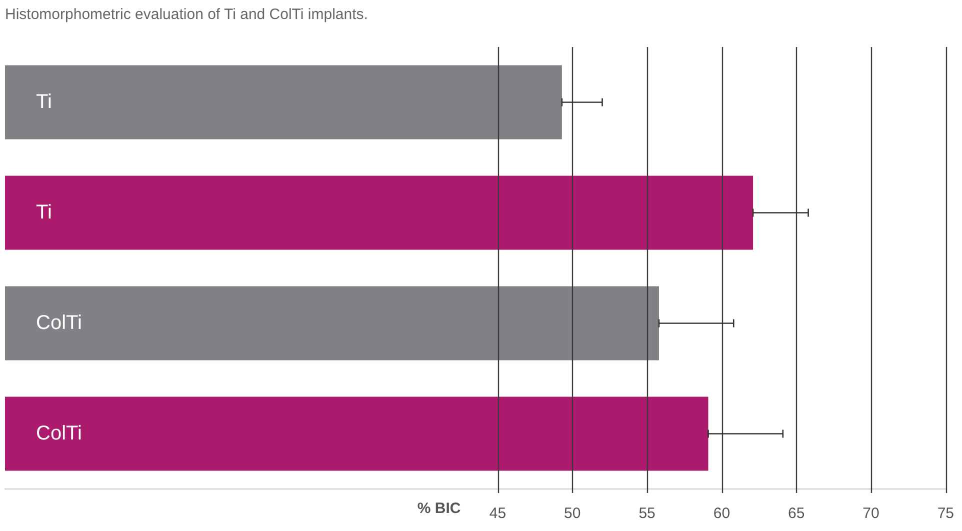  Describe the element at coordinates (945, 513) in the screenshot. I see `x-tick-label: 75` at that location.